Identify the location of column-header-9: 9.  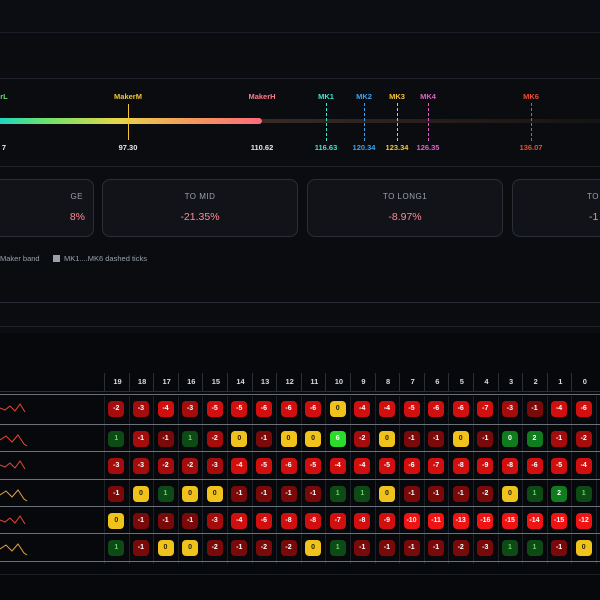
(363, 382).